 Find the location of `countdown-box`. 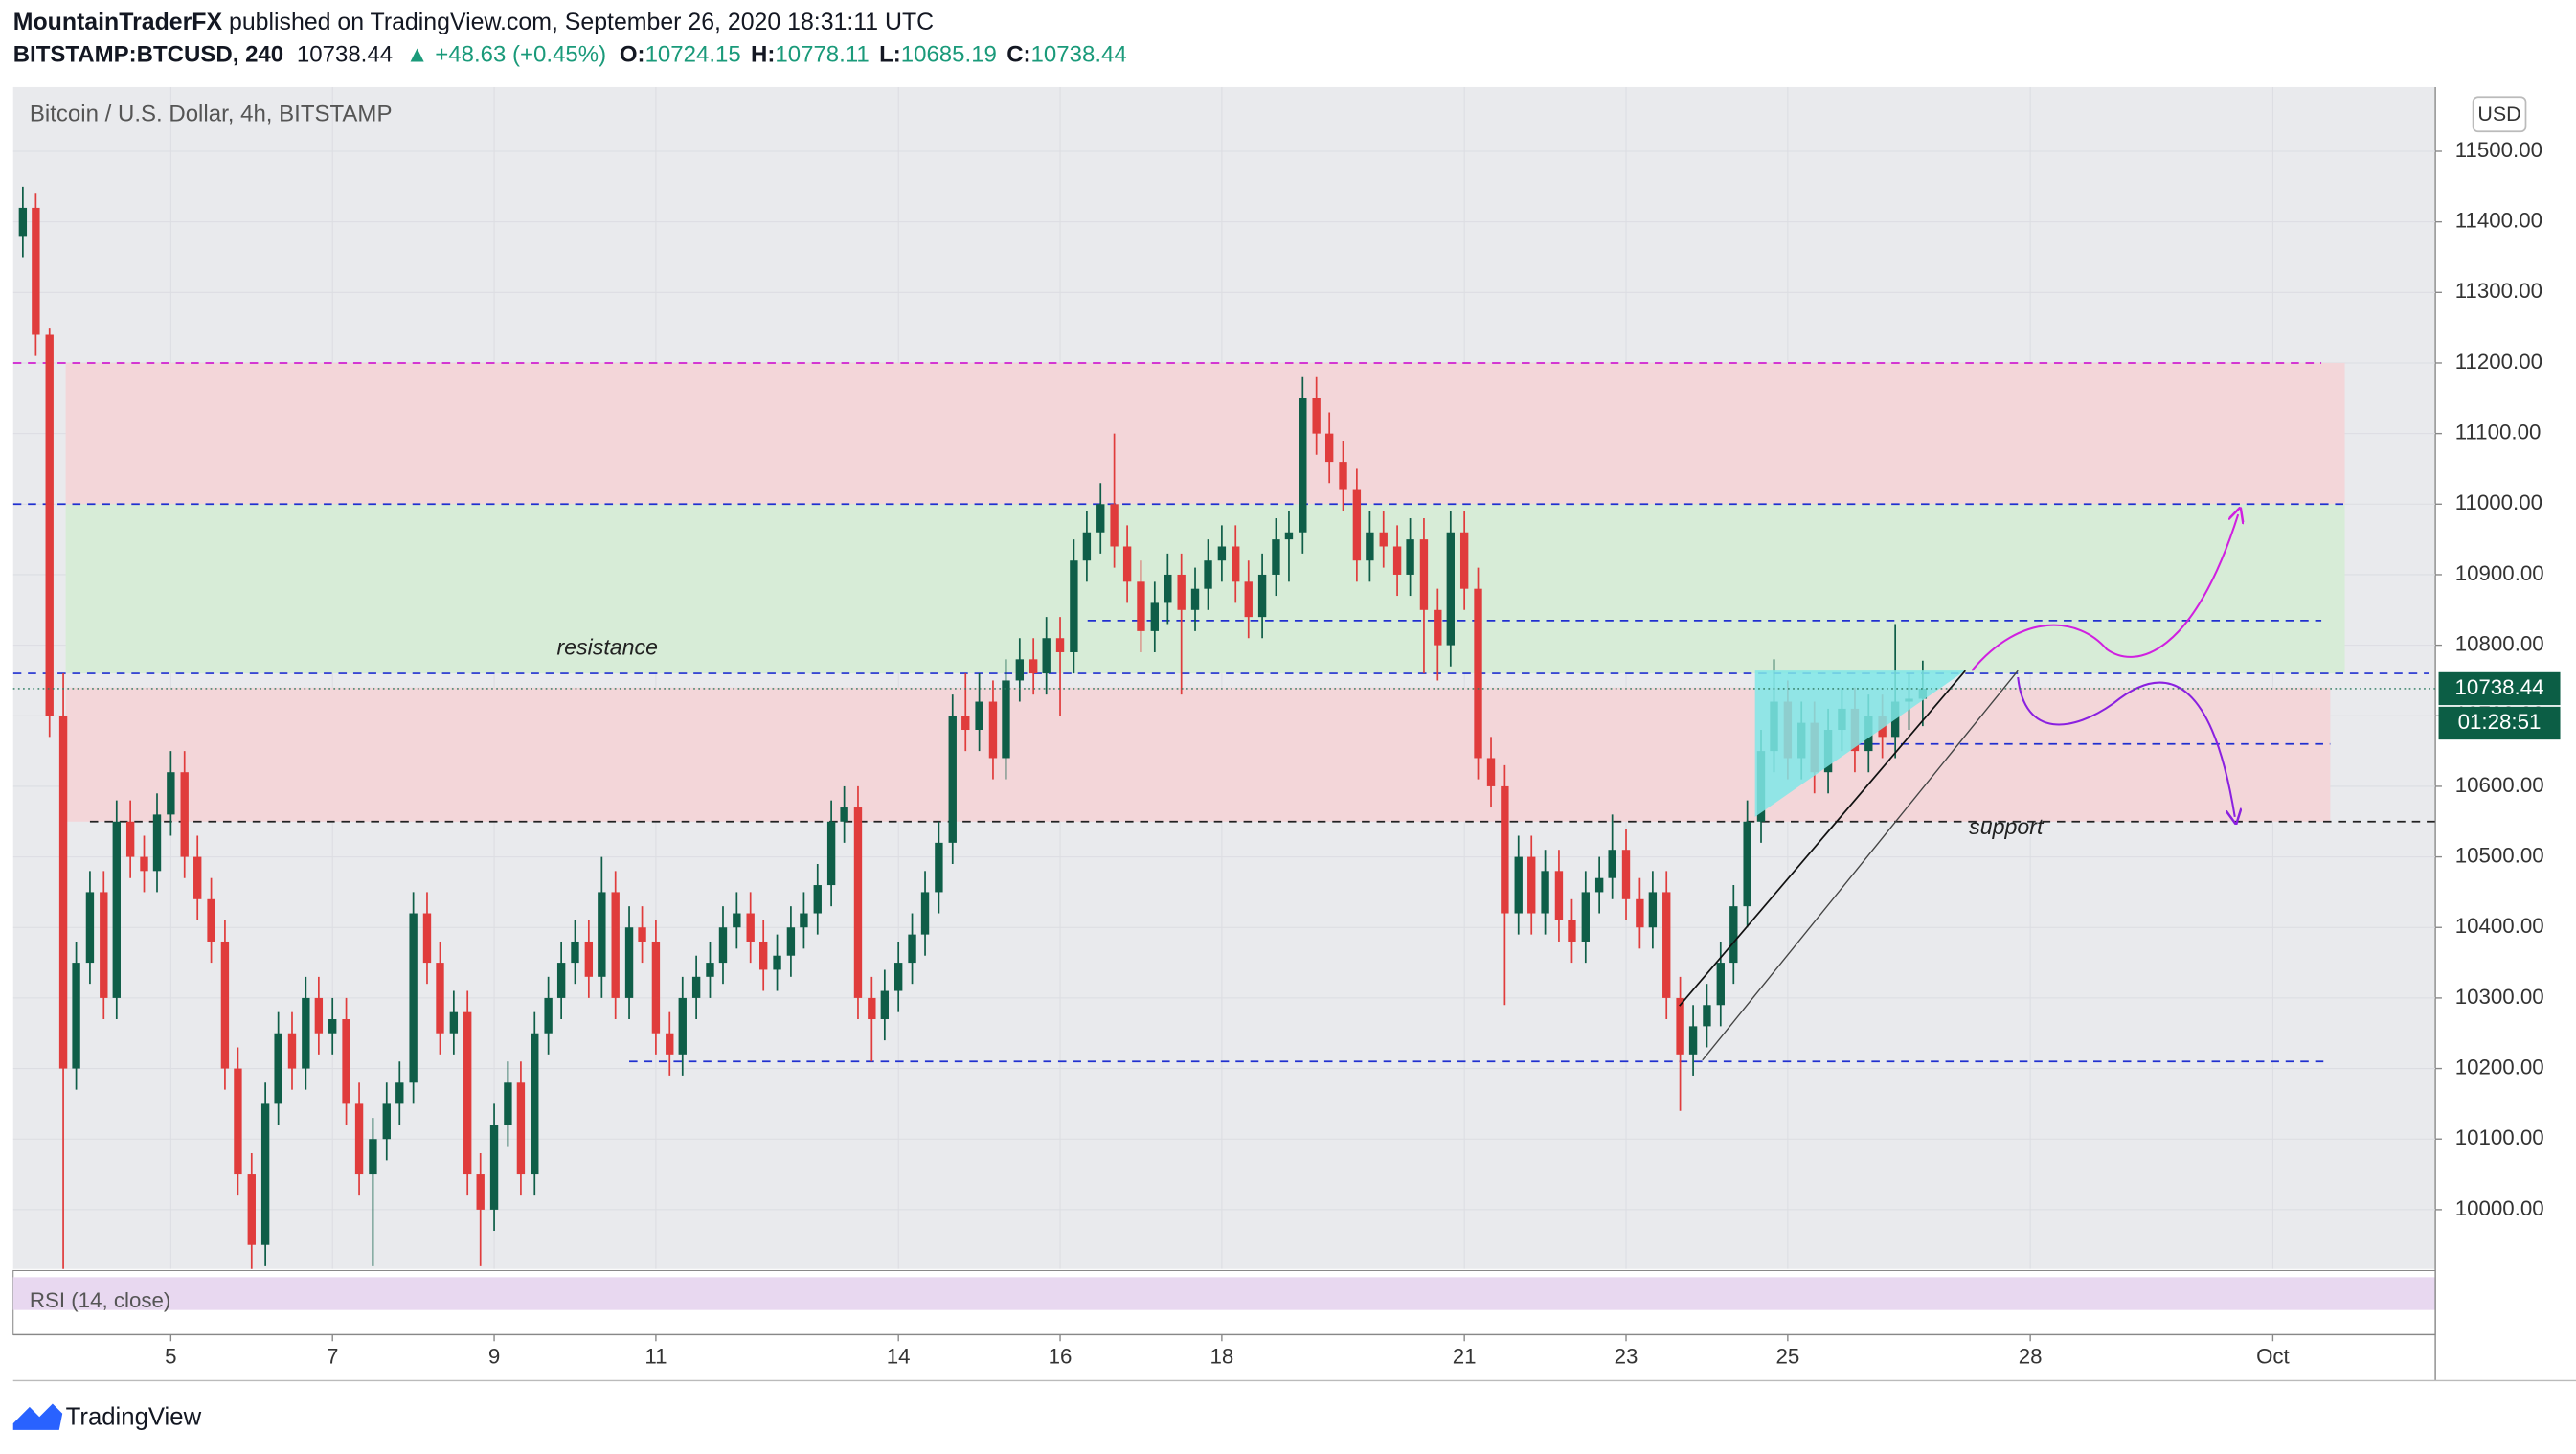

countdown-box is located at coordinates (2499, 723).